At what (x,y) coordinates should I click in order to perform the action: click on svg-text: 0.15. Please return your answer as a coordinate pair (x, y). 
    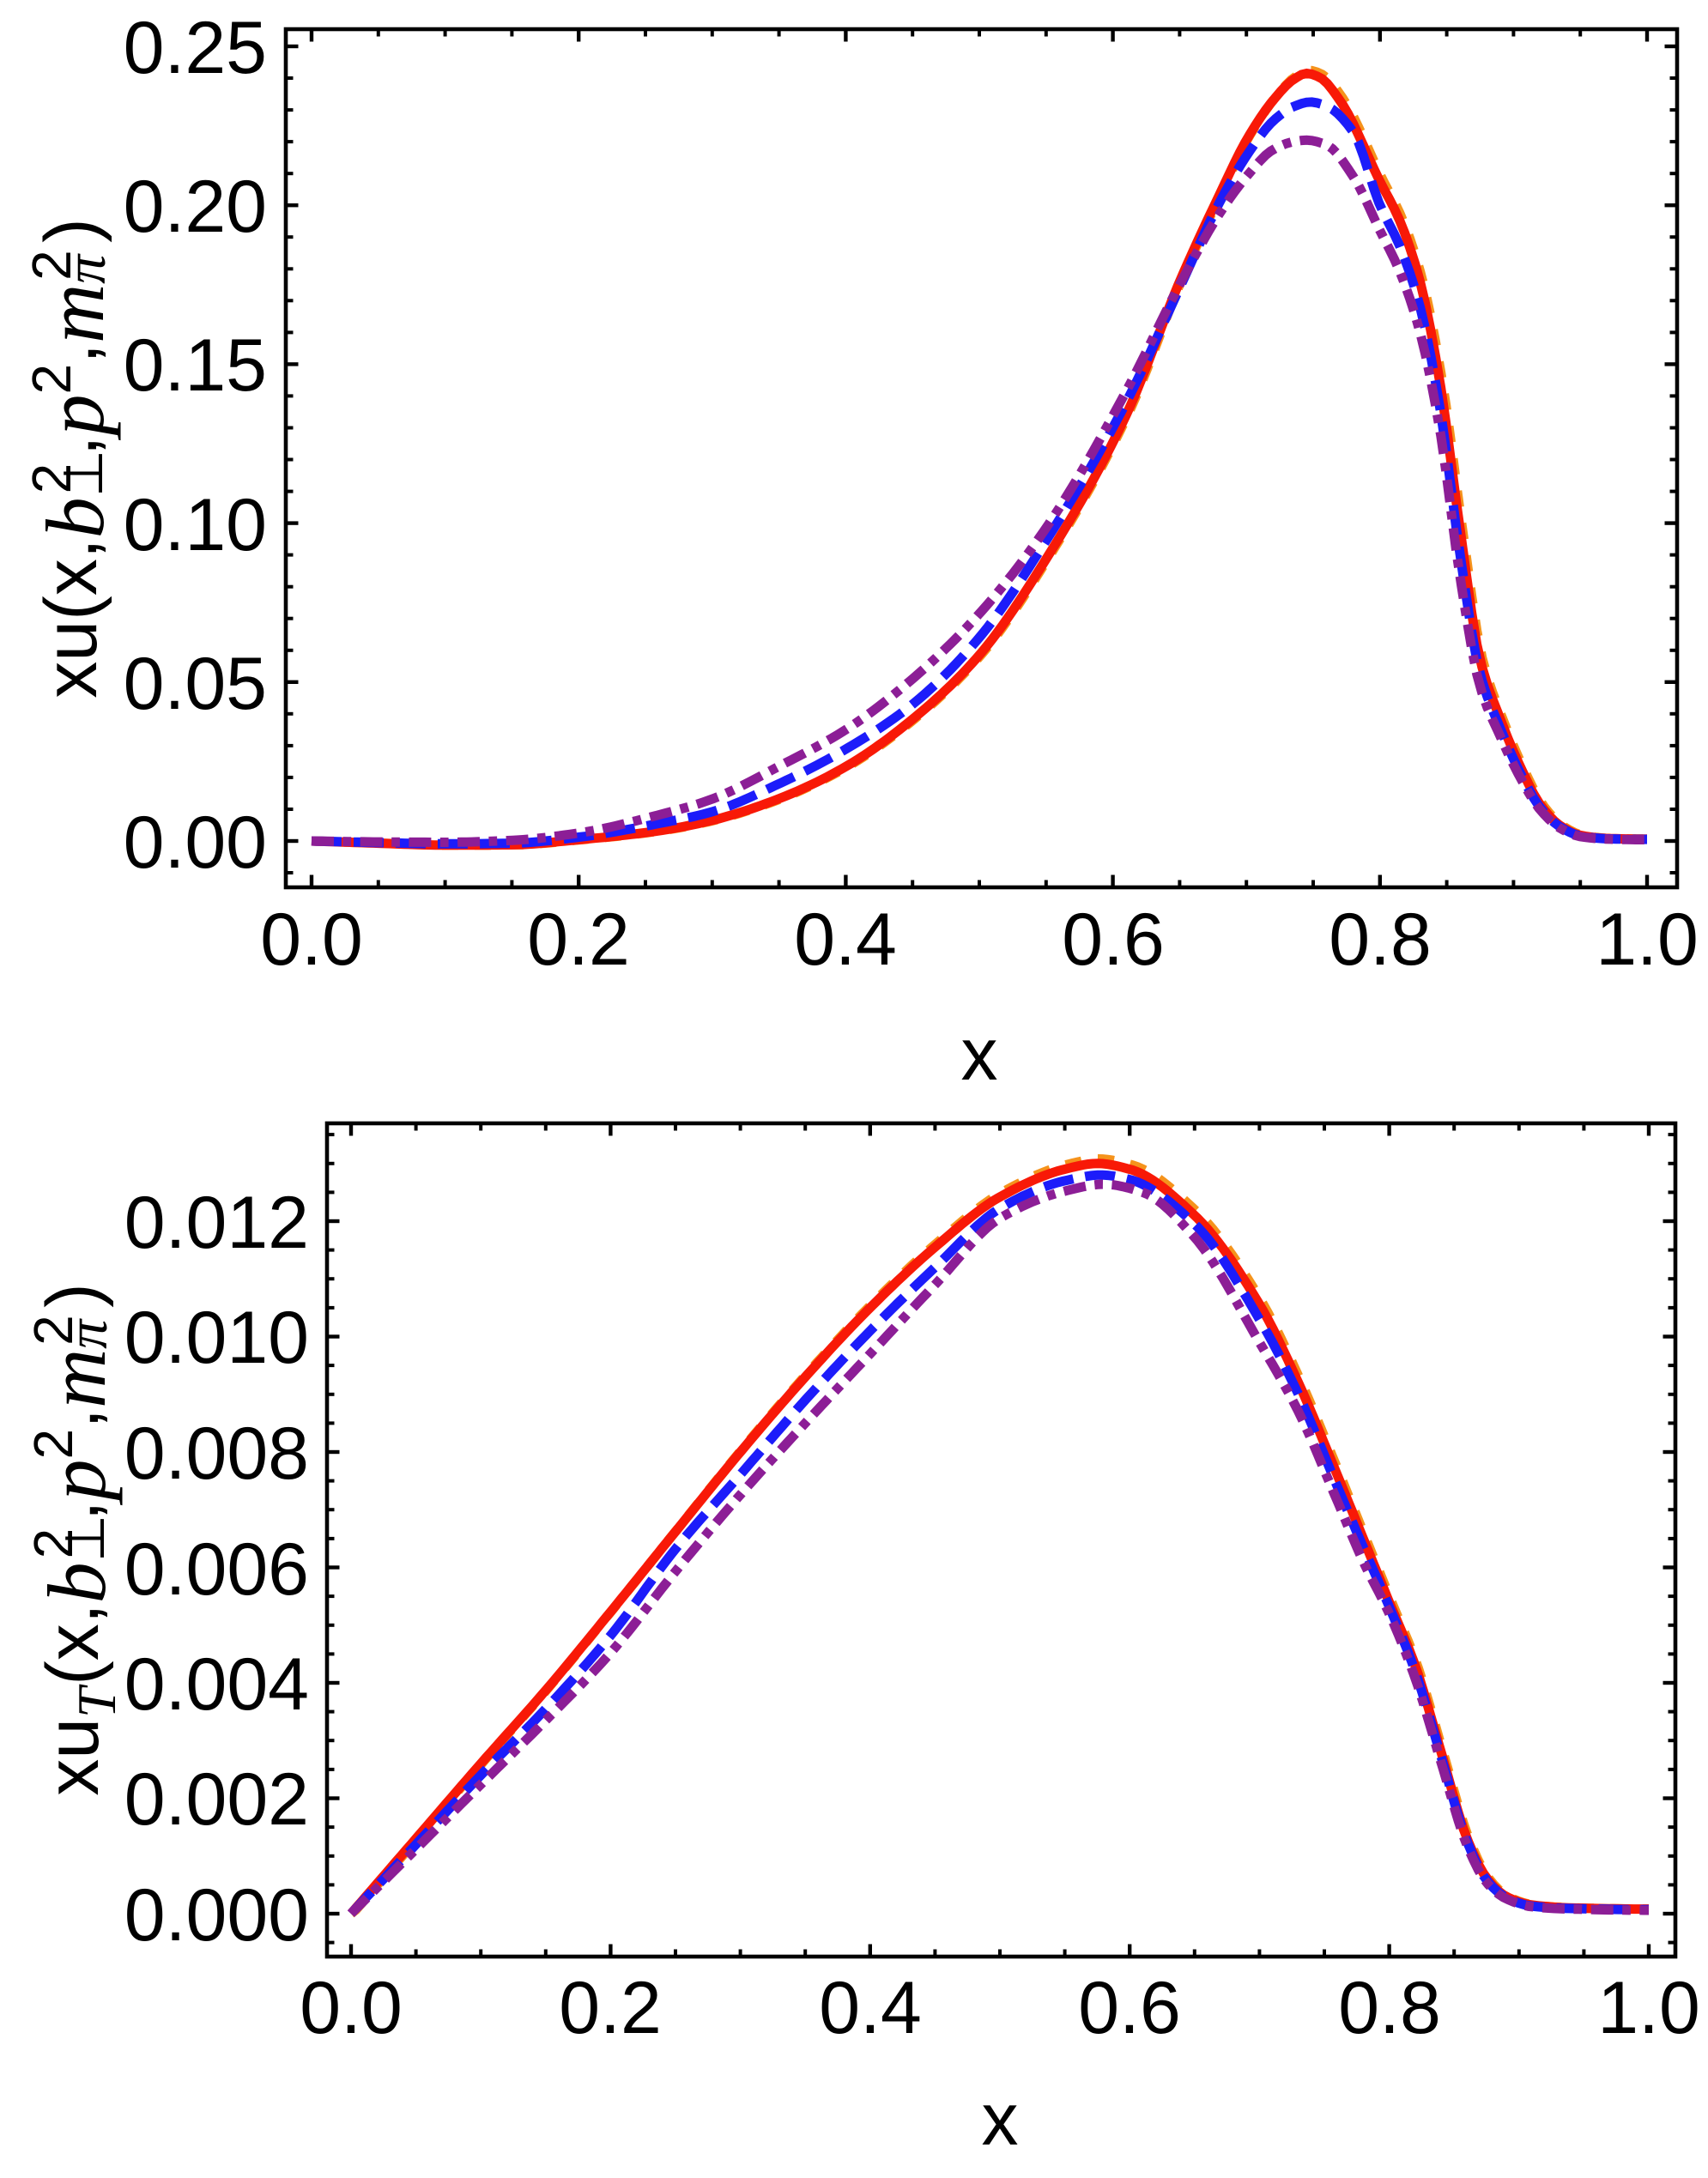
    Looking at the image, I should click on (196, 365).